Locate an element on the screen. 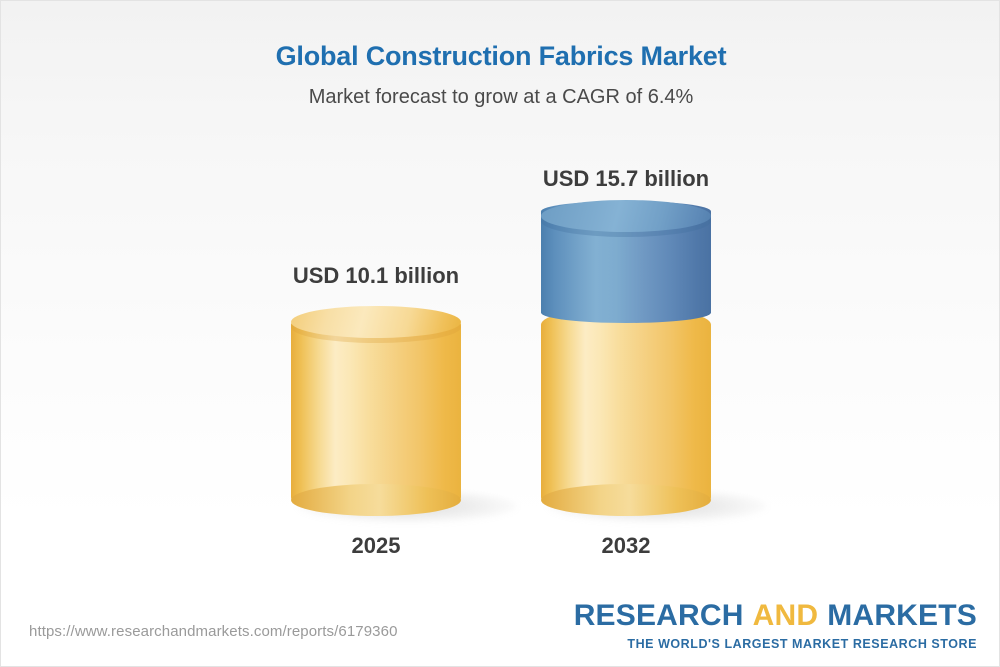  page-title: Global Construction Fabrics Market is located at coordinates (501, 56).